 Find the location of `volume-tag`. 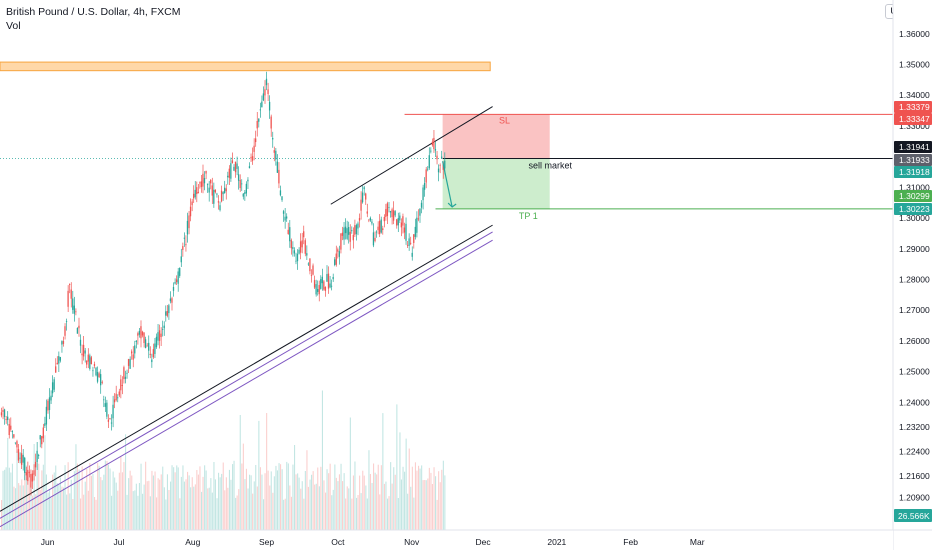

volume-tag is located at coordinates (913, 515).